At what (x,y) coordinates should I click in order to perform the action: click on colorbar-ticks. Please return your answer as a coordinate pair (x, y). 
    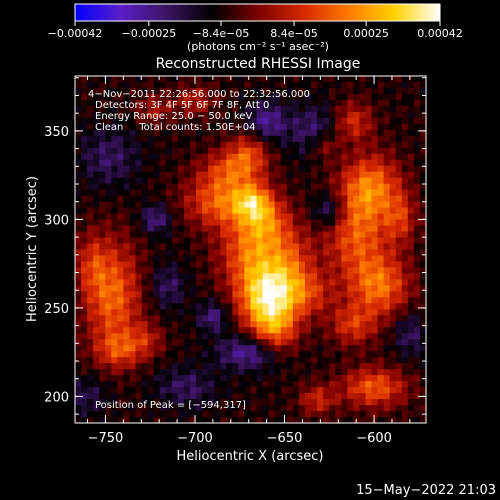
    Looking at the image, I should click on (257, 23).